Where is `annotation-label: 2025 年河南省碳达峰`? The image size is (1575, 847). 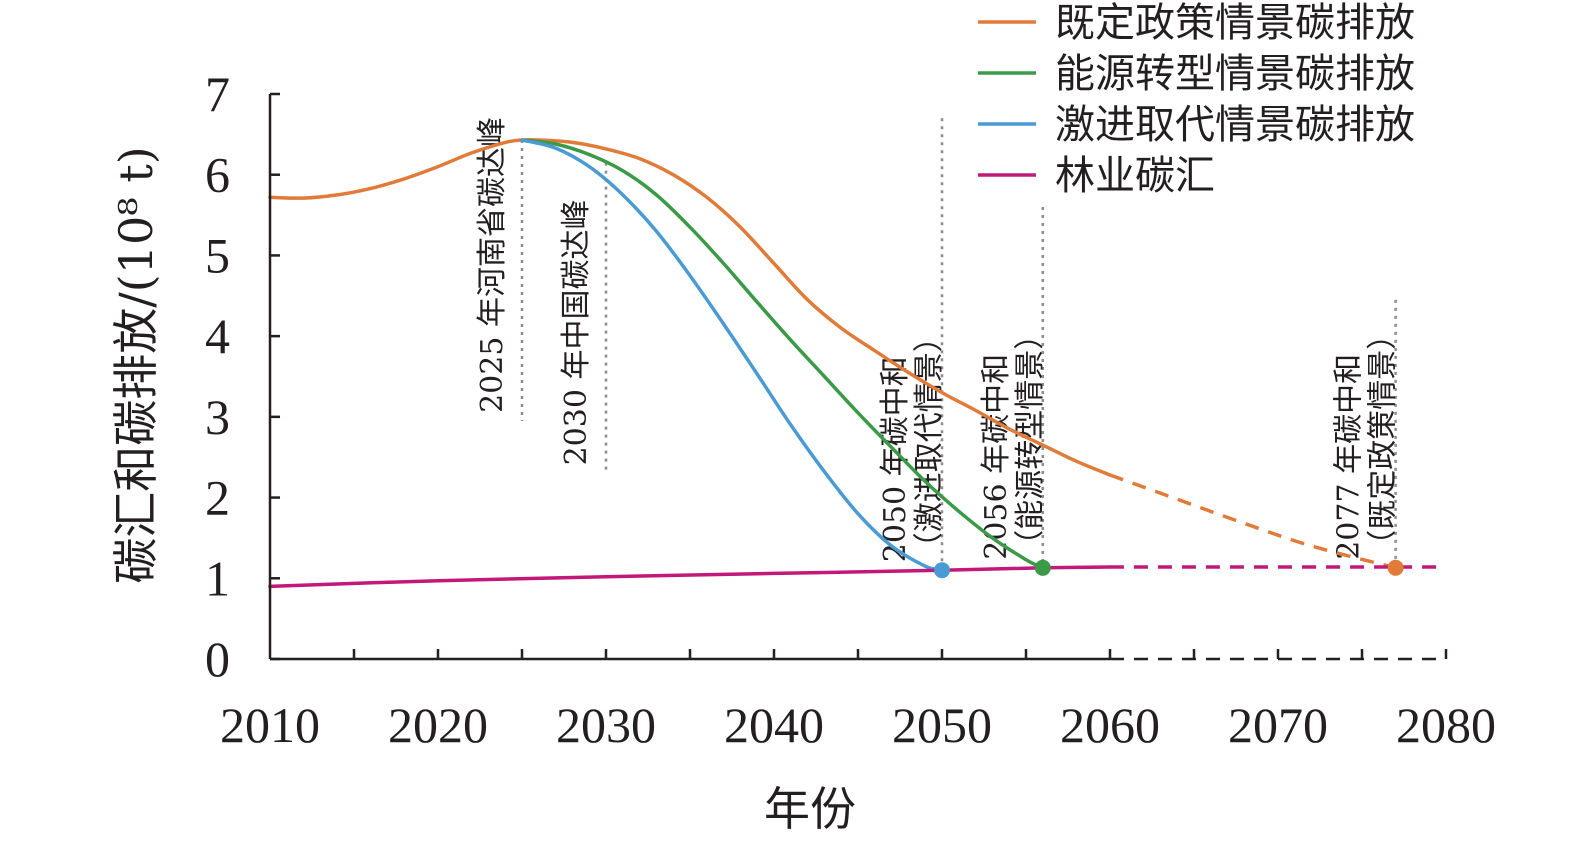 annotation-label: 2025 年河南省碳达峰 is located at coordinates (492, 265).